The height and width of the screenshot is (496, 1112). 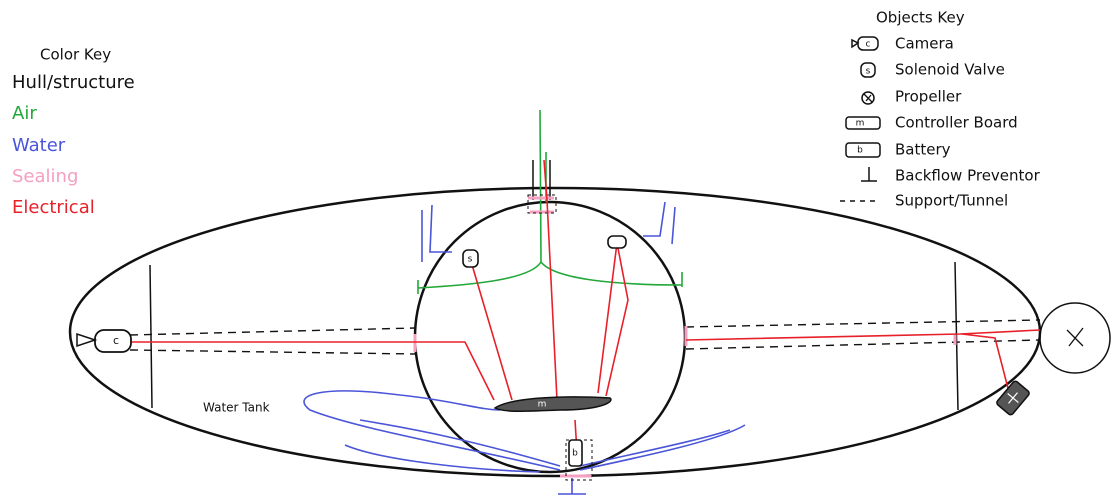 I want to click on water-line, so click(x=548, y=231).